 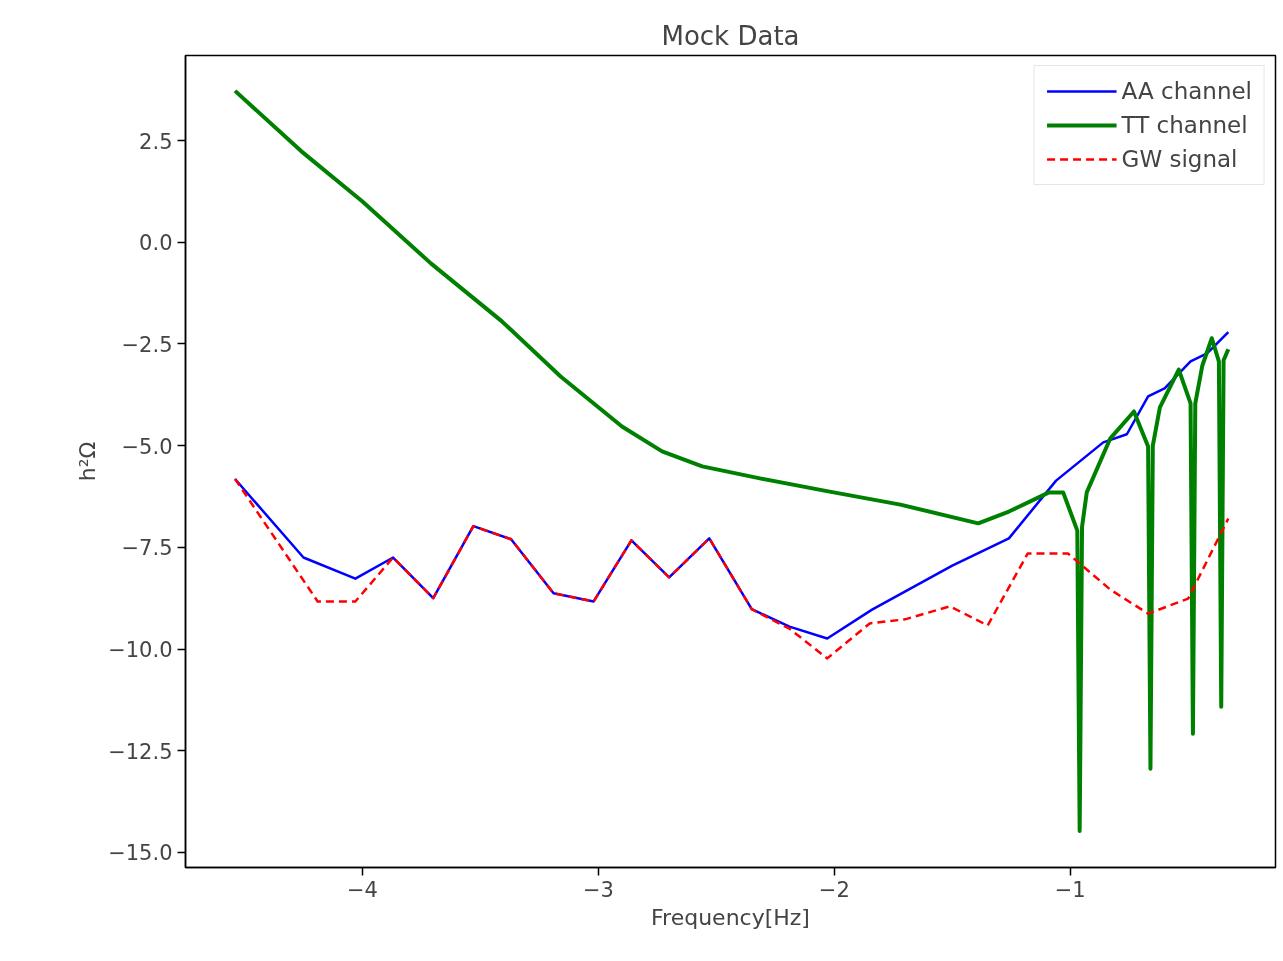 I want to click on y-axis-title: h²Ω, so click(x=88, y=461).